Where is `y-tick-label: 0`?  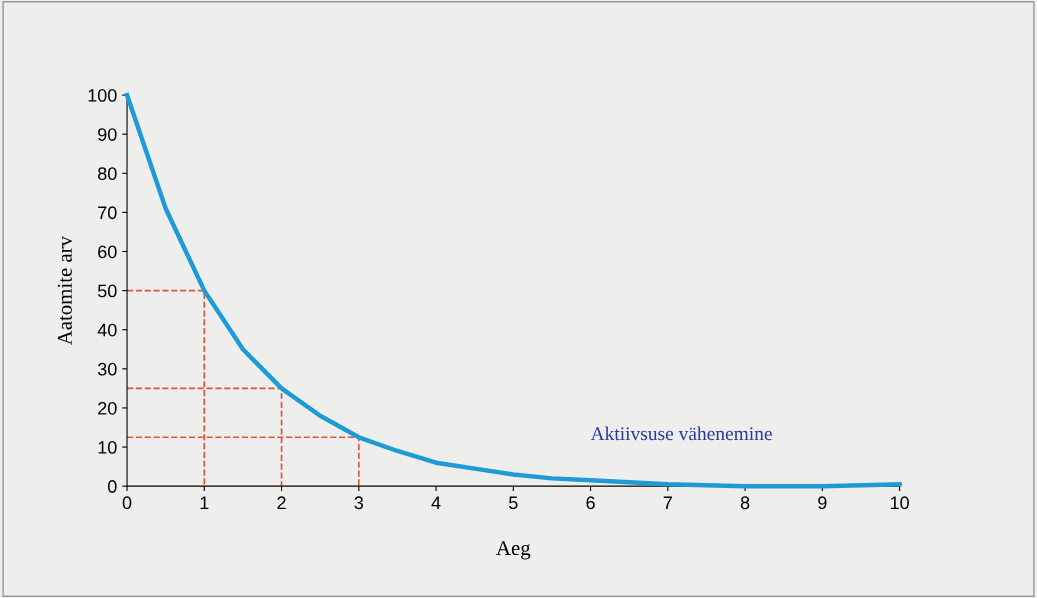 y-tick-label: 0 is located at coordinates (112, 486).